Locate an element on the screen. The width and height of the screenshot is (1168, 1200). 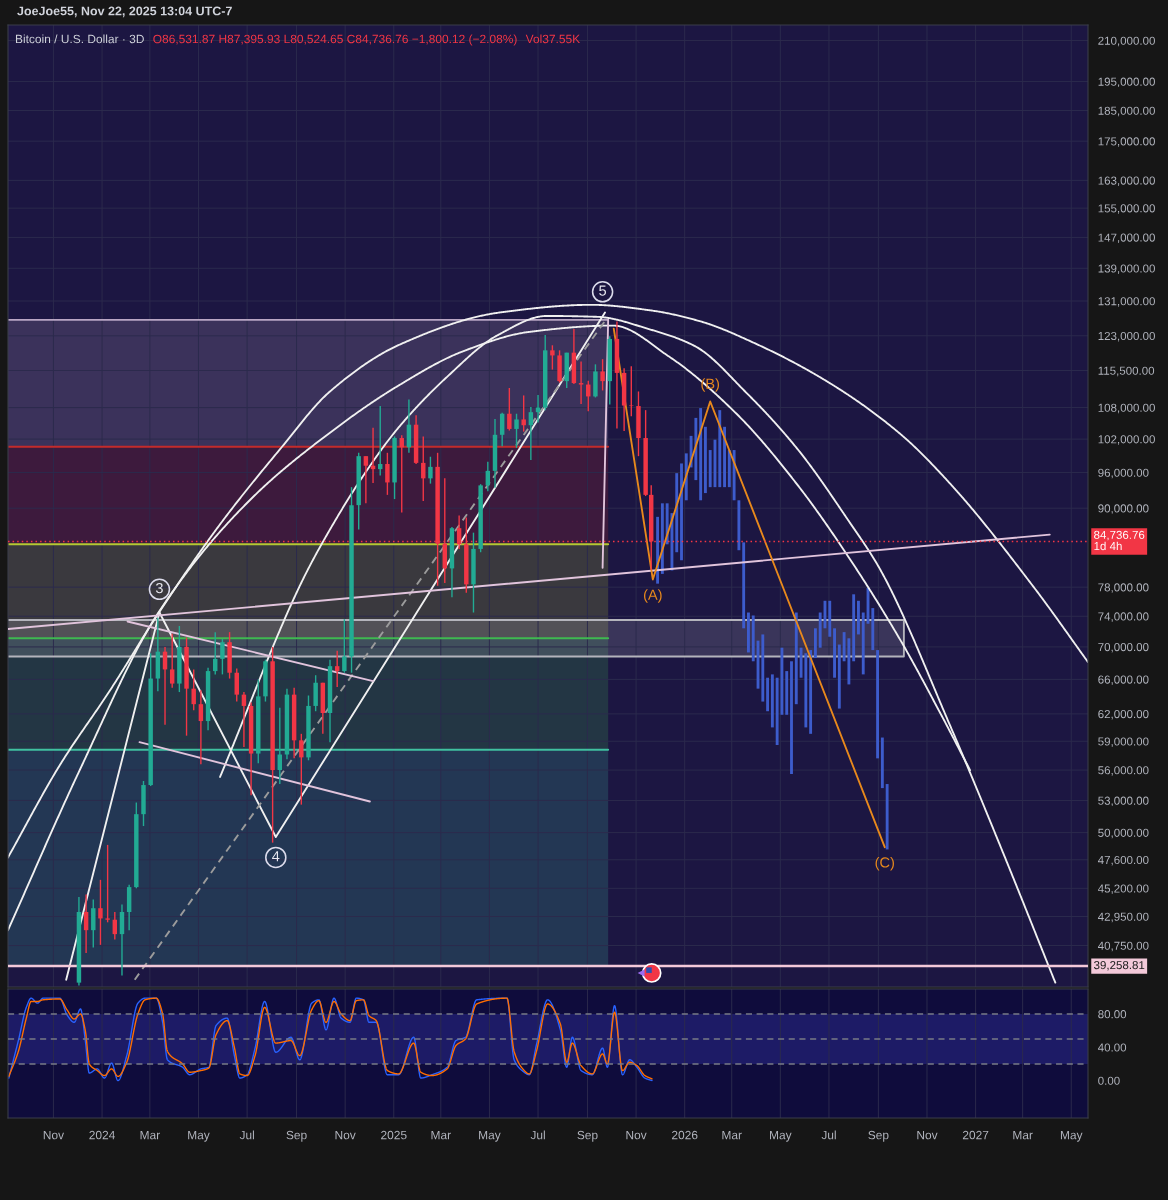
y-tick-label: 163,000.00 is located at coordinates (1126, 181).